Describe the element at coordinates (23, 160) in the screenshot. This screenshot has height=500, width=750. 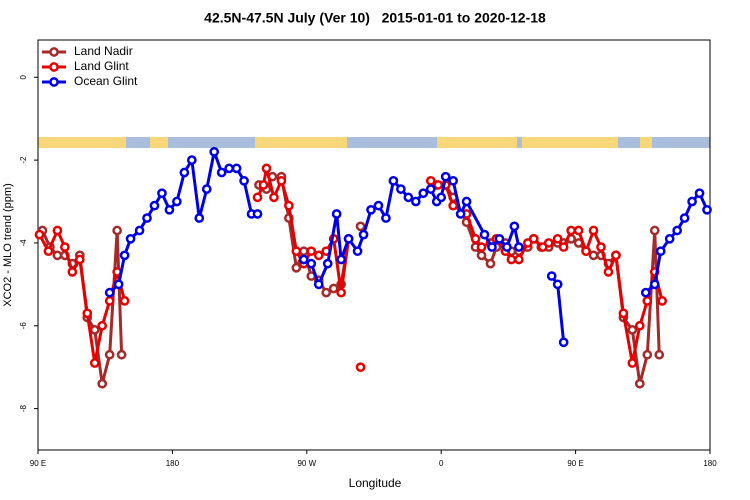
I see `y-tick-label: -2` at that location.